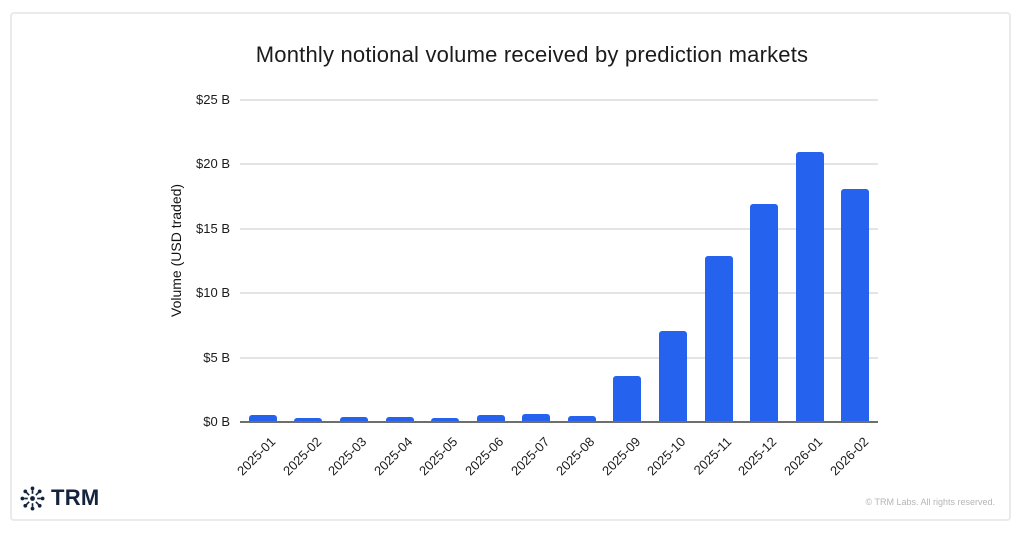 The image size is (1024, 536). I want to click on y-tick-label: $20 B, so click(213, 164).